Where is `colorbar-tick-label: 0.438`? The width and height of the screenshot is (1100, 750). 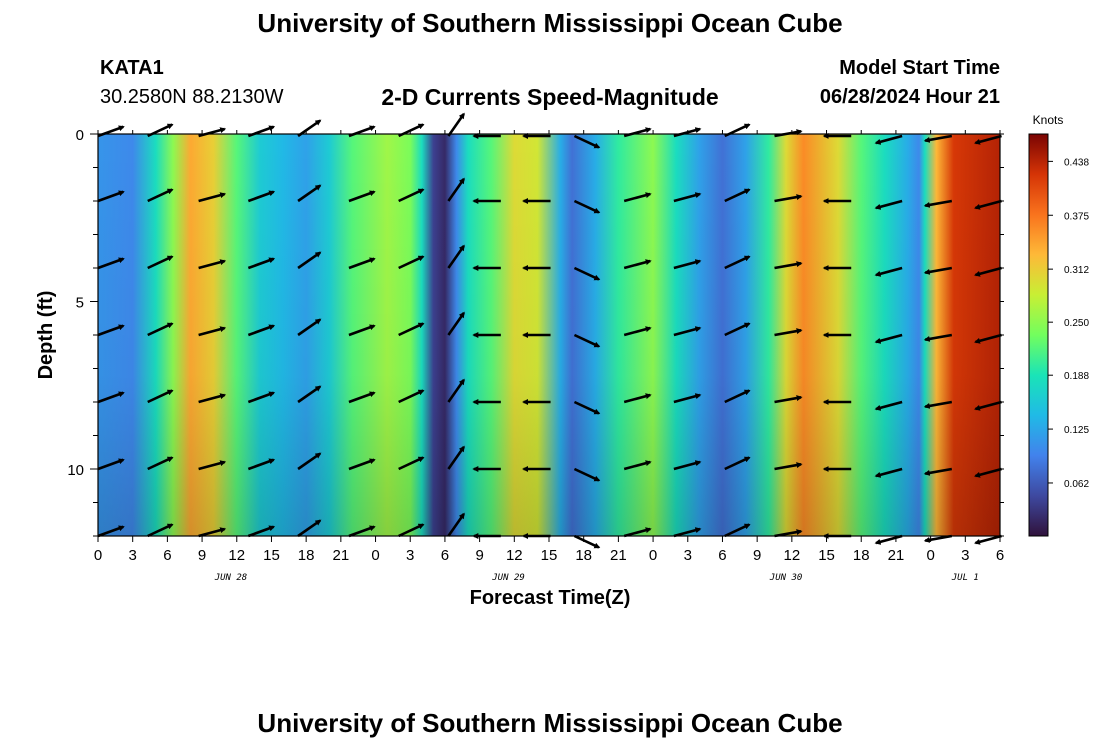 colorbar-tick-label: 0.438 is located at coordinates (1076, 162).